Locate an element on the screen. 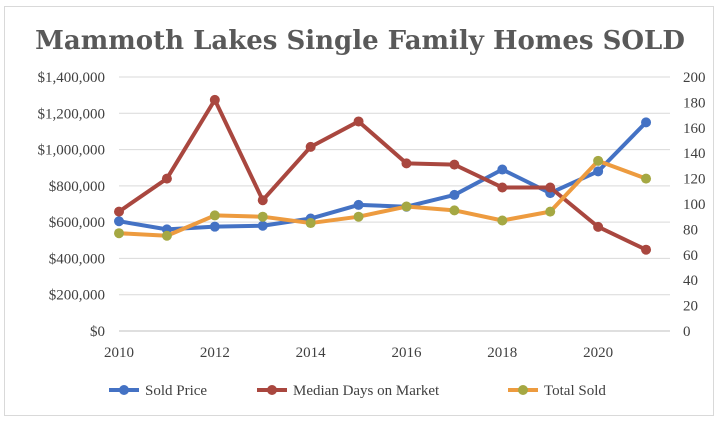 The height and width of the screenshot is (426, 720). legend-item-sold-price: Sold Price is located at coordinates (158, 391).